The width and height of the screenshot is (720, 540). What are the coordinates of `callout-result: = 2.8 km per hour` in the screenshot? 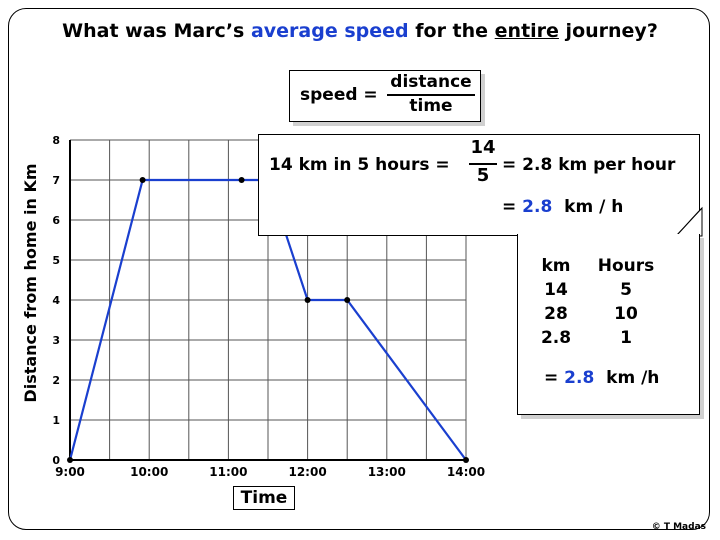 It's located at (589, 165).